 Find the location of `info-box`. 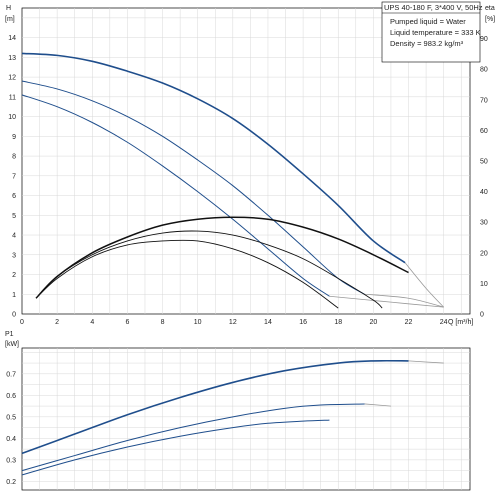

info-box is located at coordinates (431, 32).